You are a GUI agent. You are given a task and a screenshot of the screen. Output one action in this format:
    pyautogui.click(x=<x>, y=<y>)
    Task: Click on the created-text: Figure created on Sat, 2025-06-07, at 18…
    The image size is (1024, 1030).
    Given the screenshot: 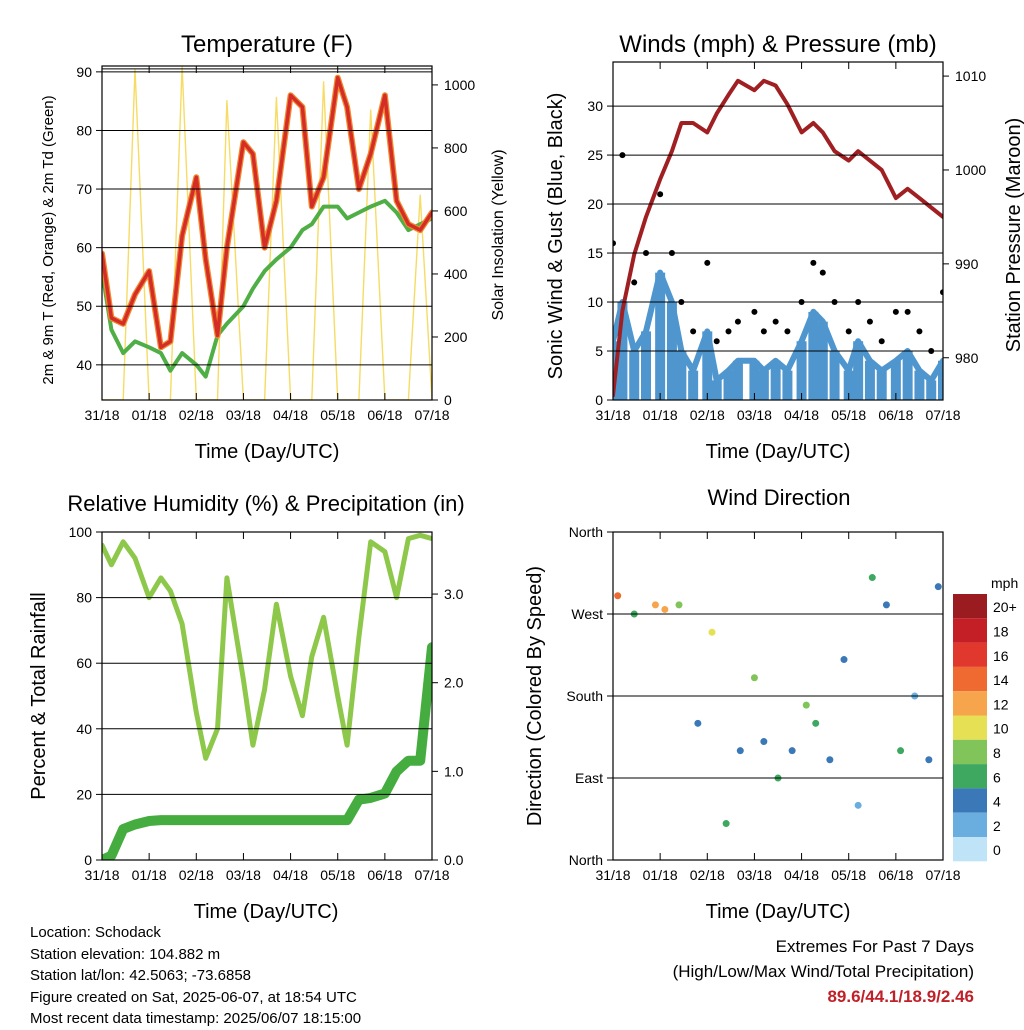 What is the action you would take?
    pyautogui.click(x=193, y=997)
    